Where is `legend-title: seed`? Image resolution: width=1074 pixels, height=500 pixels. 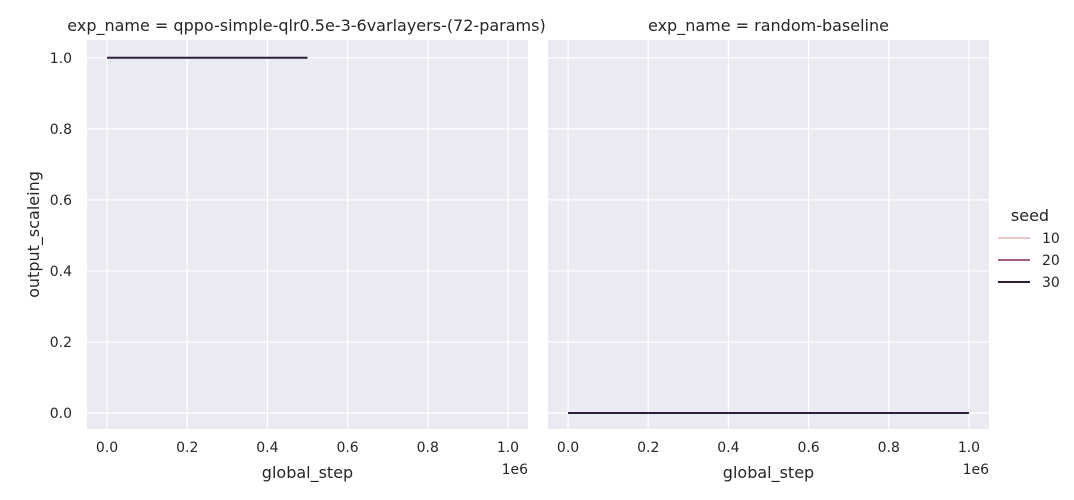
legend-title: seed is located at coordinates (1030, 215).